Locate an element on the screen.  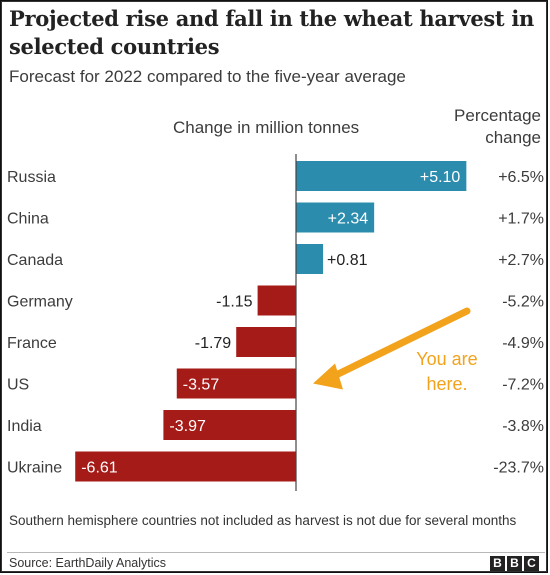
percentage-column-title: Percentage change is located at coordinates (497, 126).